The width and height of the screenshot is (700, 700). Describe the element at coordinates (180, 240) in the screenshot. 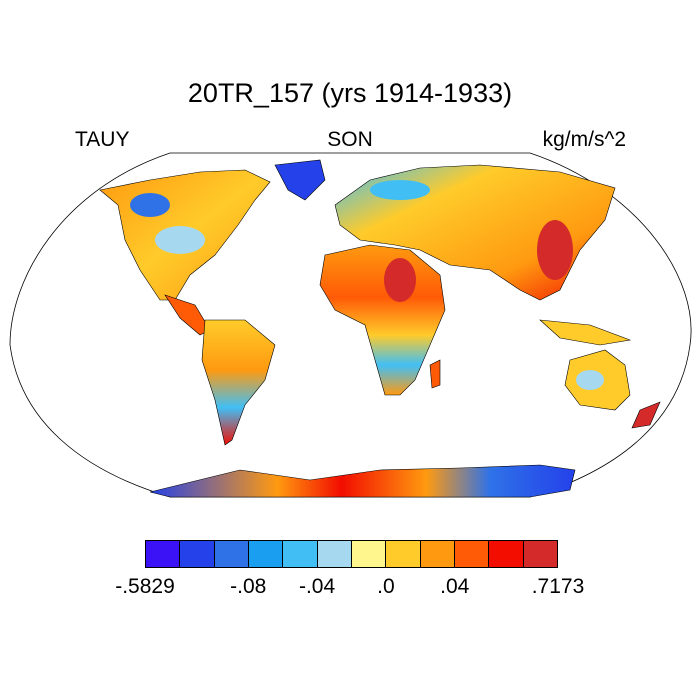

I see `north-america-blue-region` at that location.